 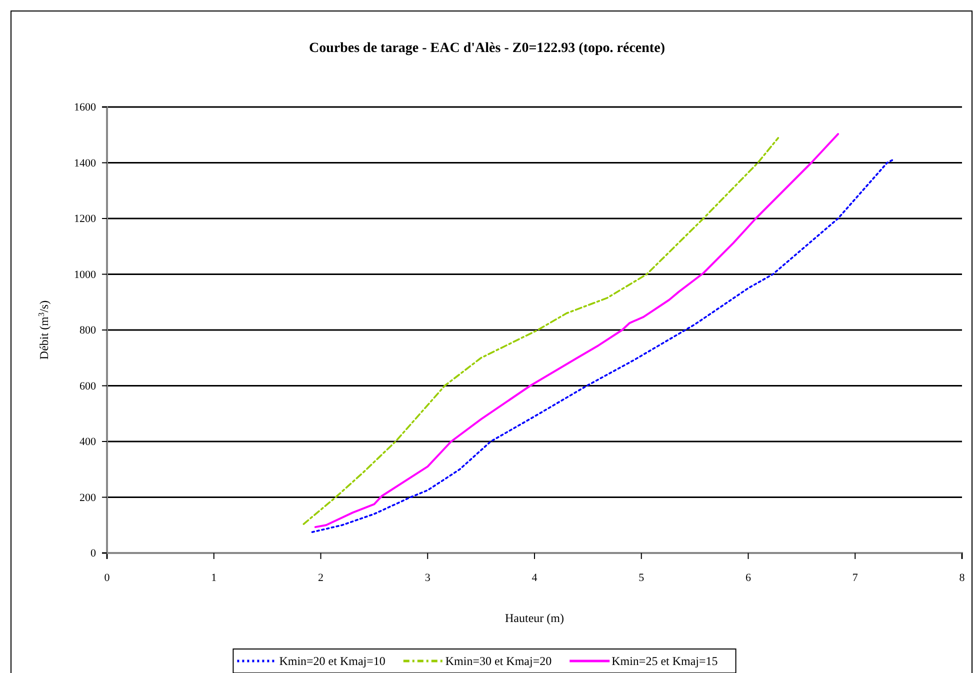 I want to click on x-tick-label: 3, so click(x=427, y=578).